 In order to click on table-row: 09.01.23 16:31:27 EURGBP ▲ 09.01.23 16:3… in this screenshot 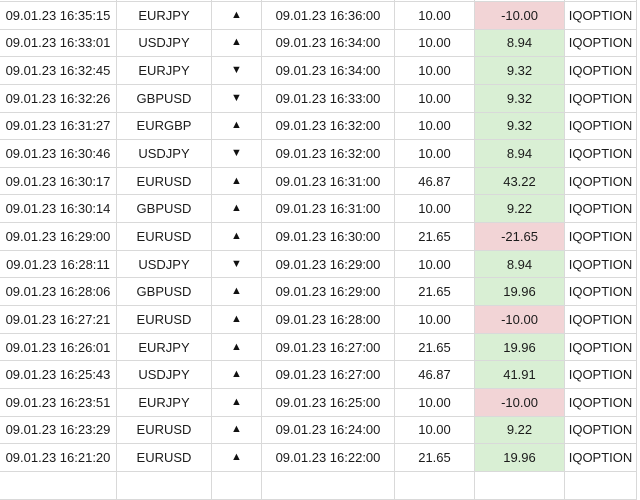, I will do `click(318, 126)`.